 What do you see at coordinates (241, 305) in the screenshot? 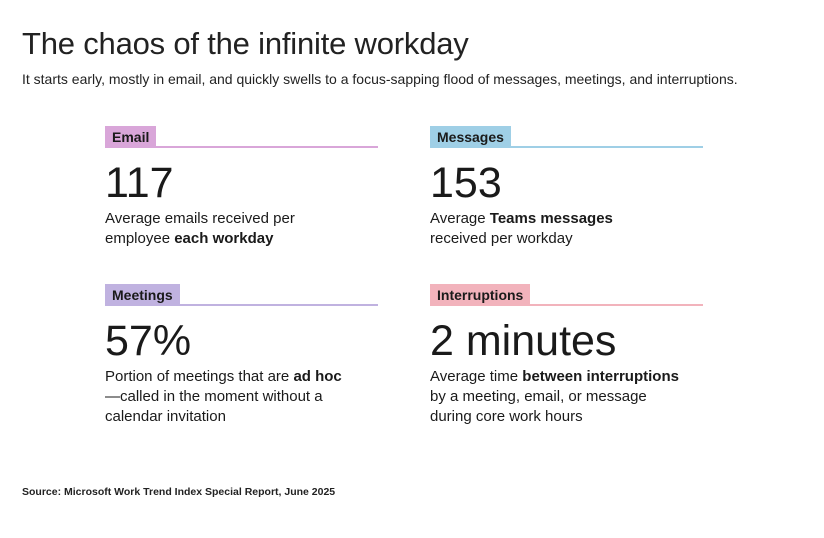
I see `meetings-rule` at bounding box center [241, 305].